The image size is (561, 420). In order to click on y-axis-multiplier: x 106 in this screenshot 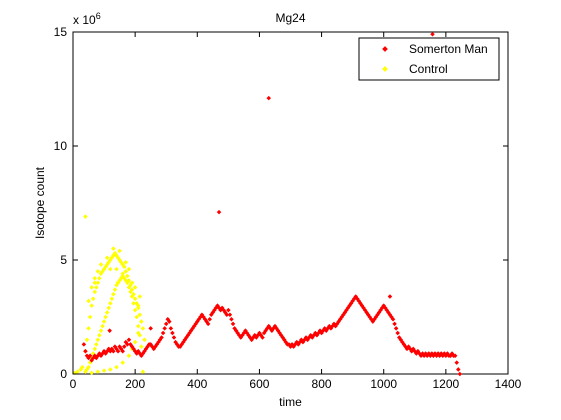, I will do `click(87, 19)`.